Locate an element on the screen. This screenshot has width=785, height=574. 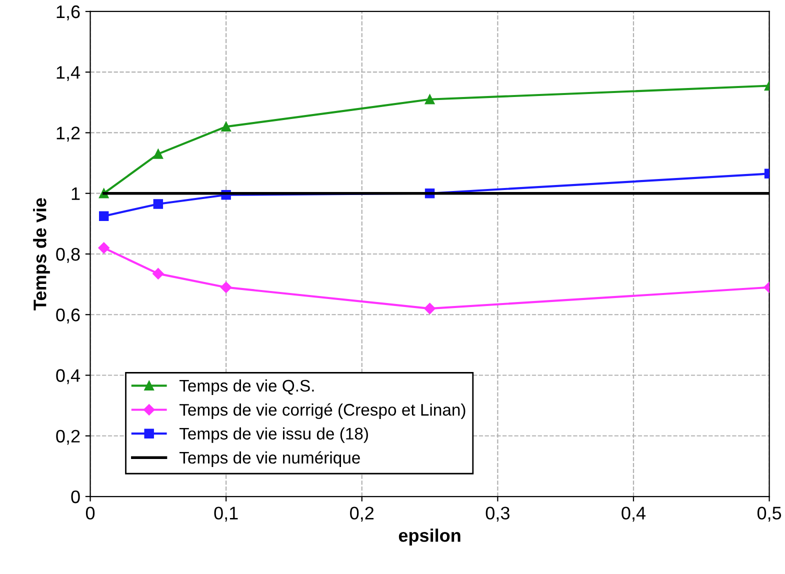
x-tick-label: 0,1 is located at coordinates (226, 514).